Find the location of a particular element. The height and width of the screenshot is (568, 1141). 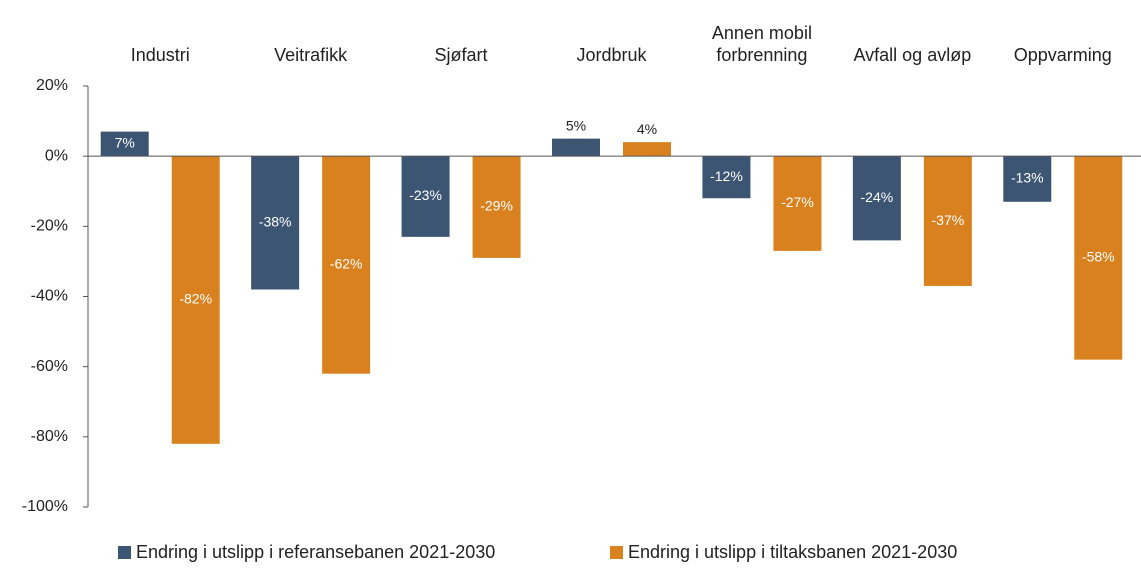

data-label: 4% is located at coordinates (647, 129).